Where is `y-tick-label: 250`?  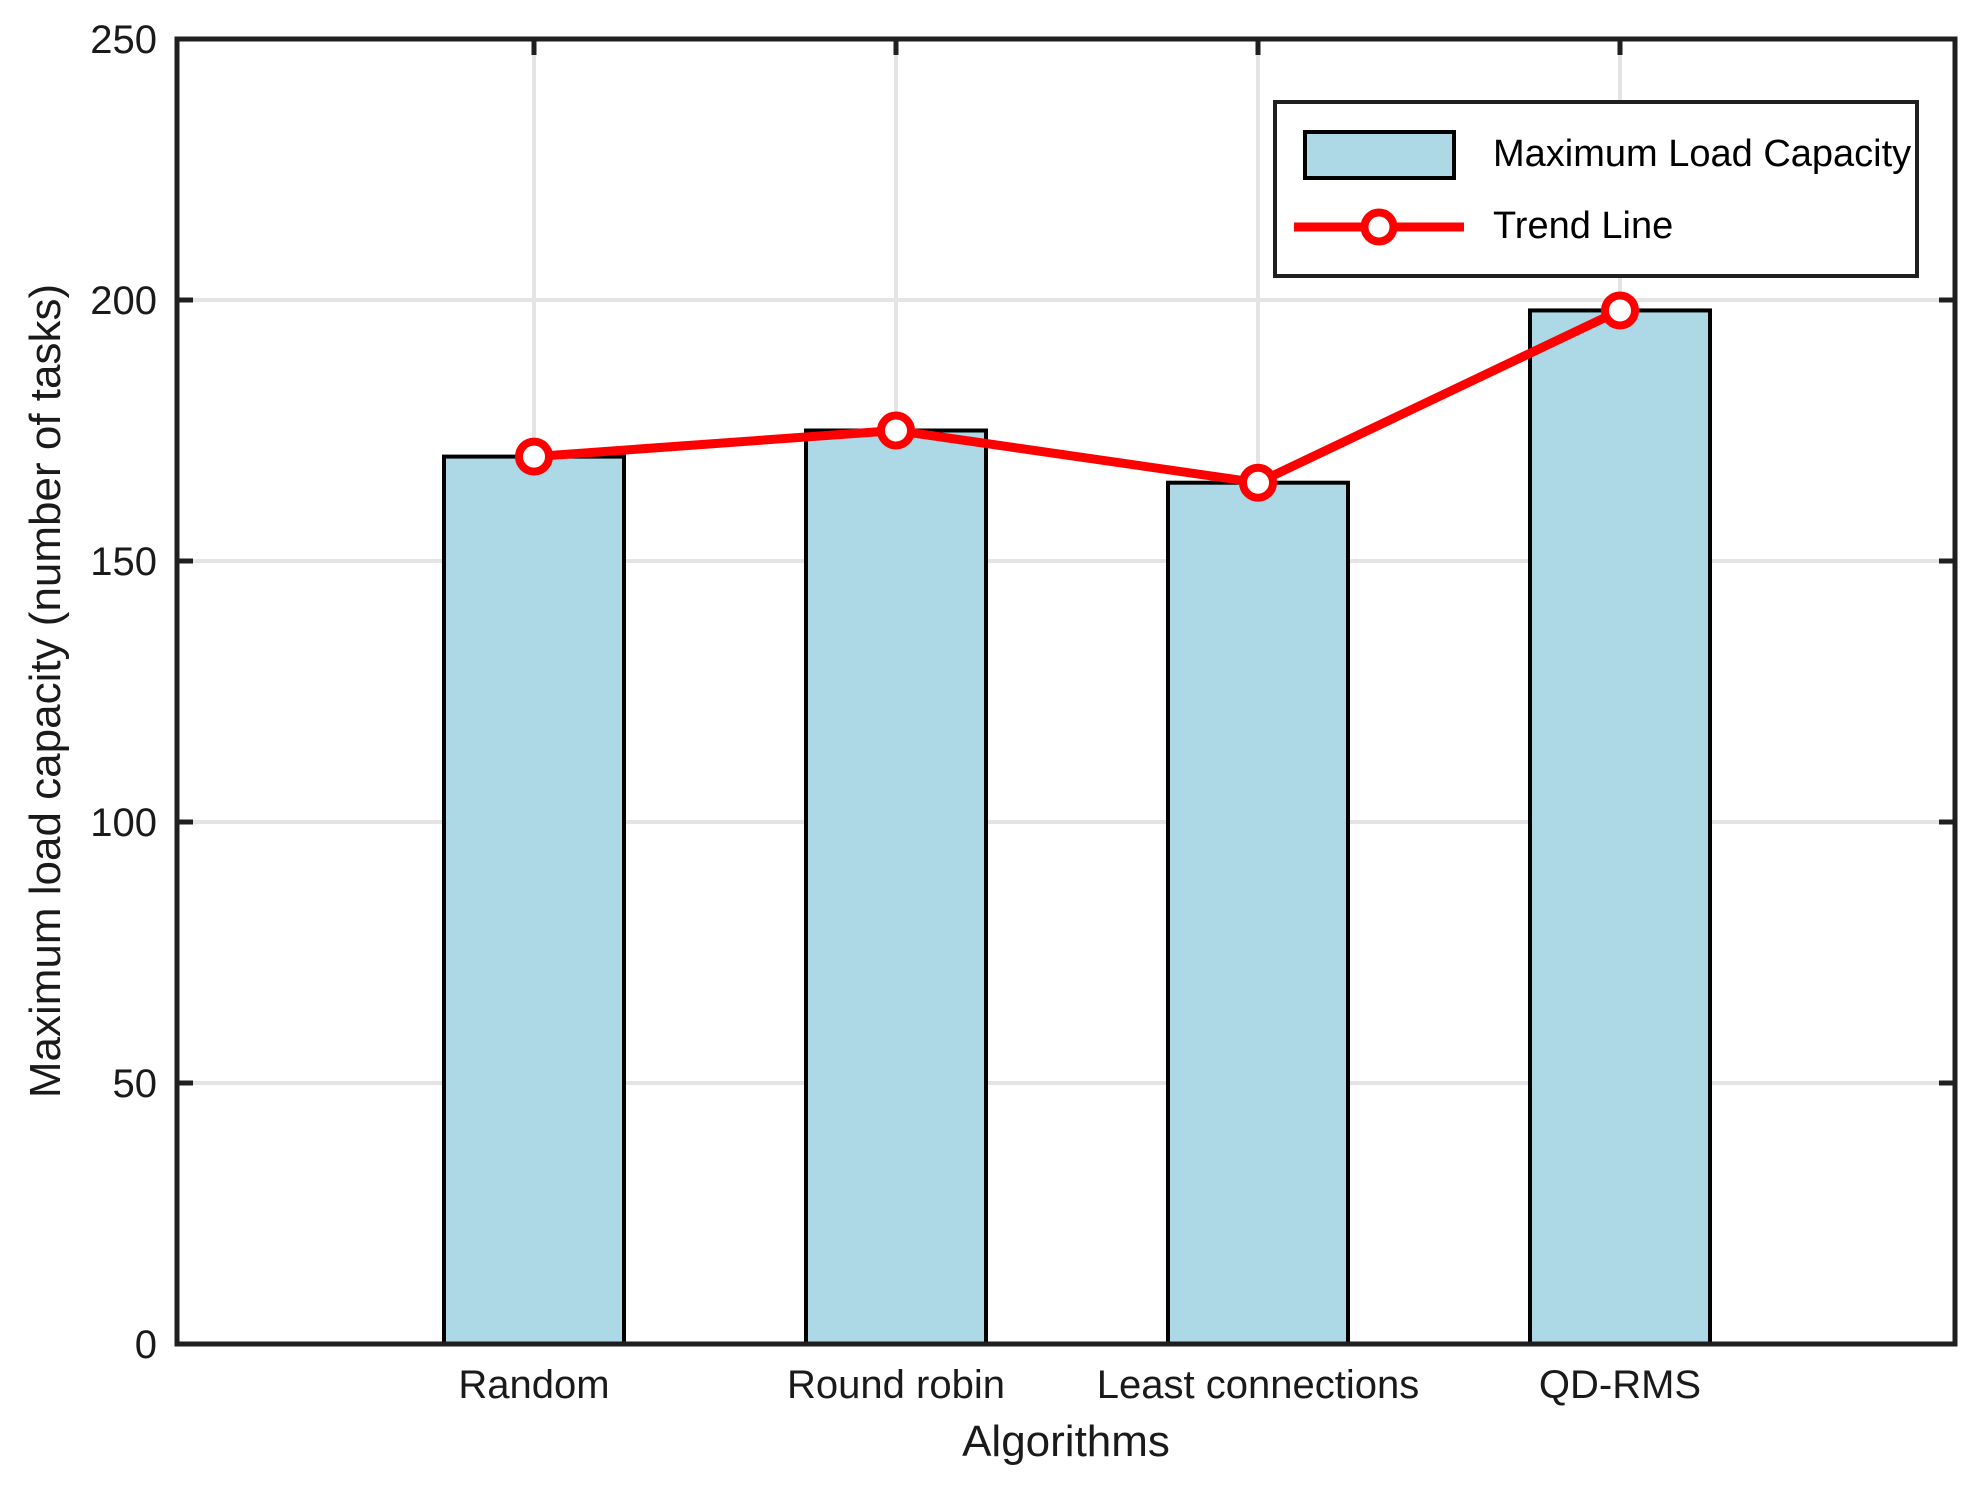
y-tick-label: 250 is located at coordinates (123, 40).